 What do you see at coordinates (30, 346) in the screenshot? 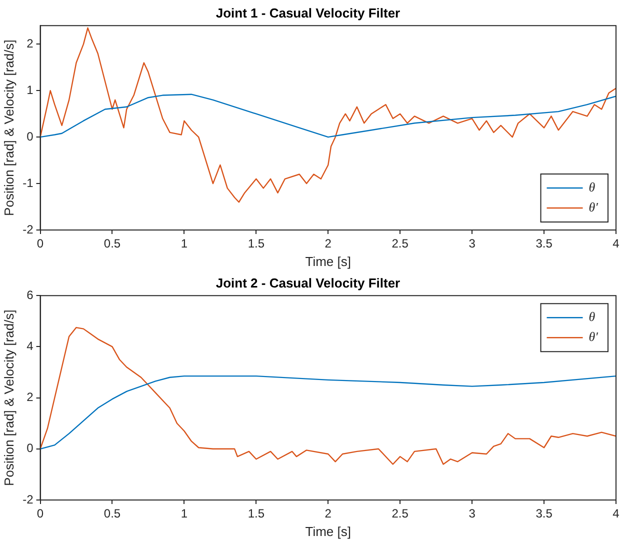
I see `y-tick-label: 4` at bounding box center [30, 346].